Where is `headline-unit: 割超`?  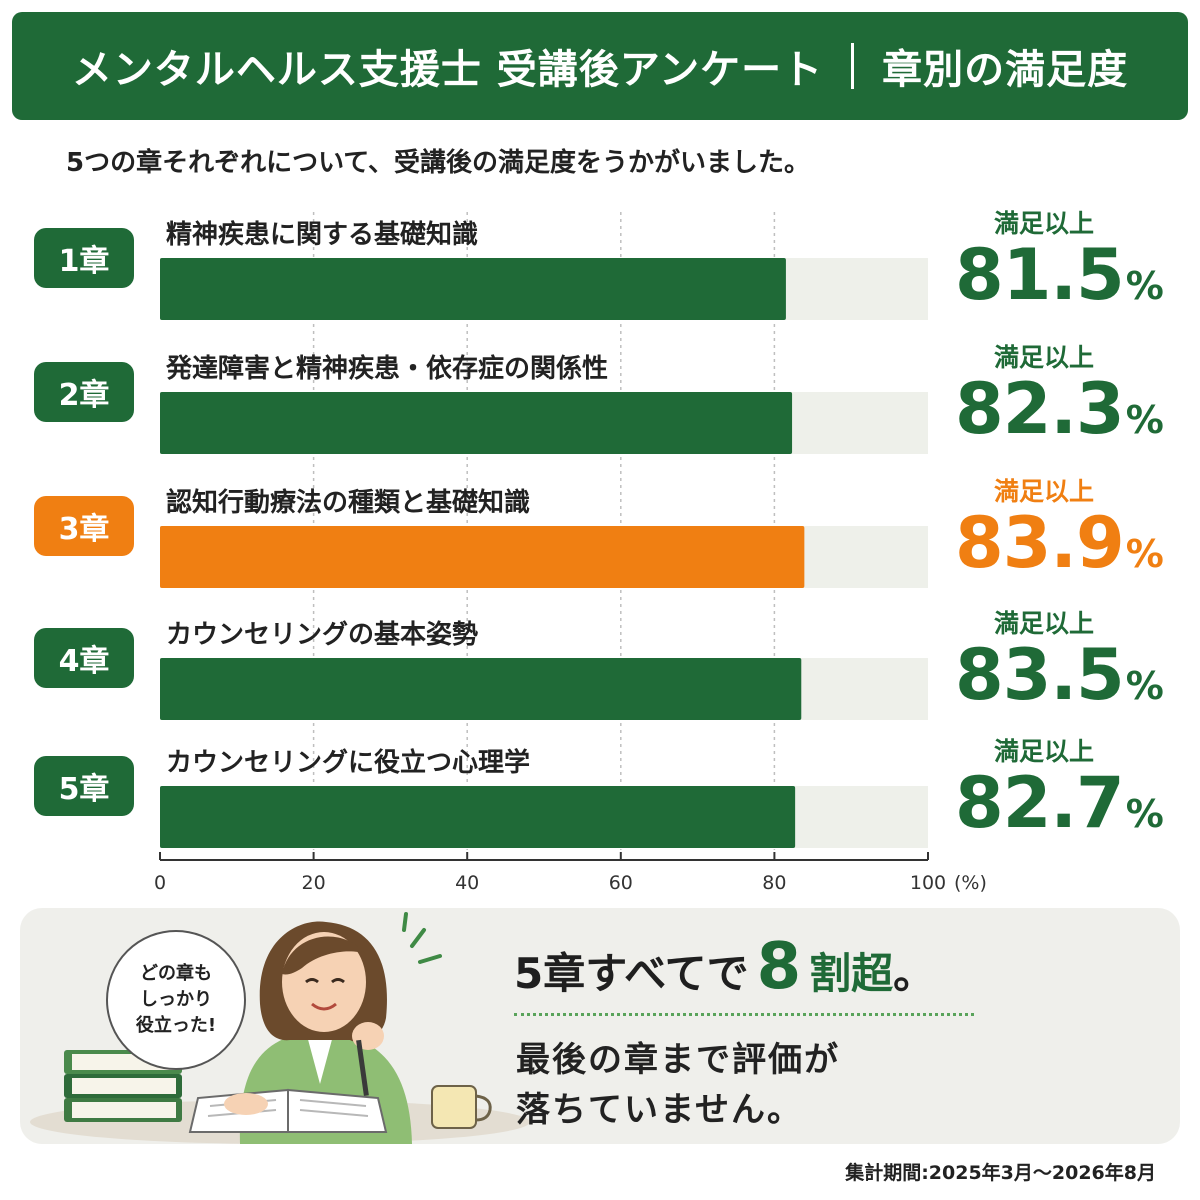 headline-unit: 割超 is located at coordinates (851, 973).